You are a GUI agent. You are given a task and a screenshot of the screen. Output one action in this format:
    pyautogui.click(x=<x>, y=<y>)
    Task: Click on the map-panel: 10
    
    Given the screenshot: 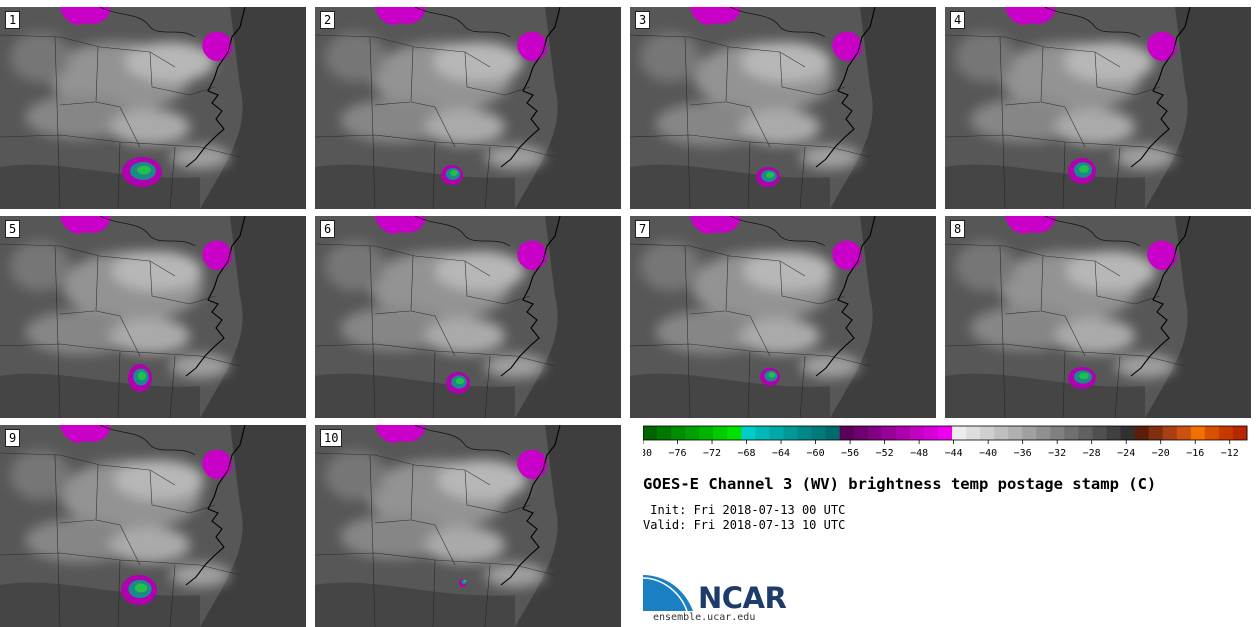 What is the action you would take?
    pyautogui.click(x=468, y=526)
    